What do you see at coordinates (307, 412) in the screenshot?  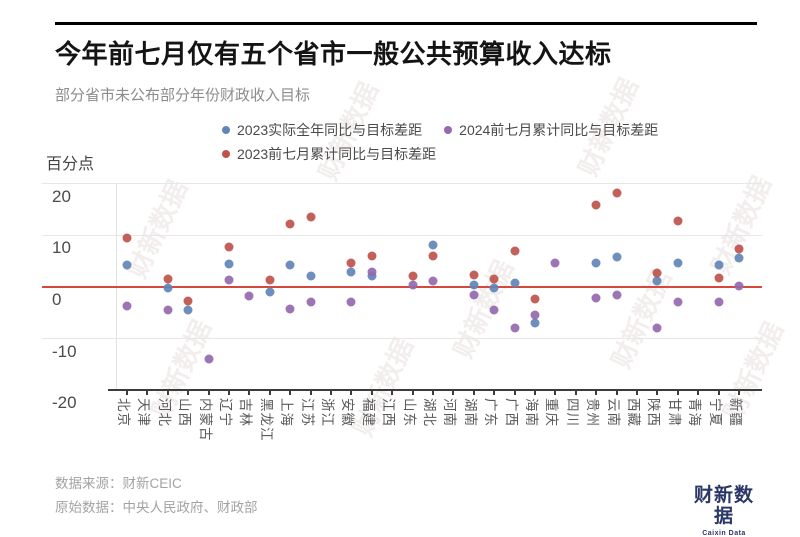 I see `x-axis-label: 江苏` at bounding box center [307, 412].